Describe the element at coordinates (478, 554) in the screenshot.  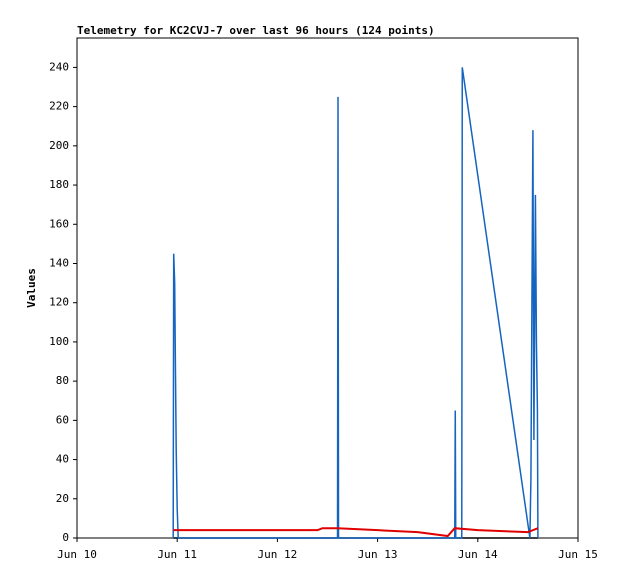
I see `x-tick-label: Jun 14` at that location.